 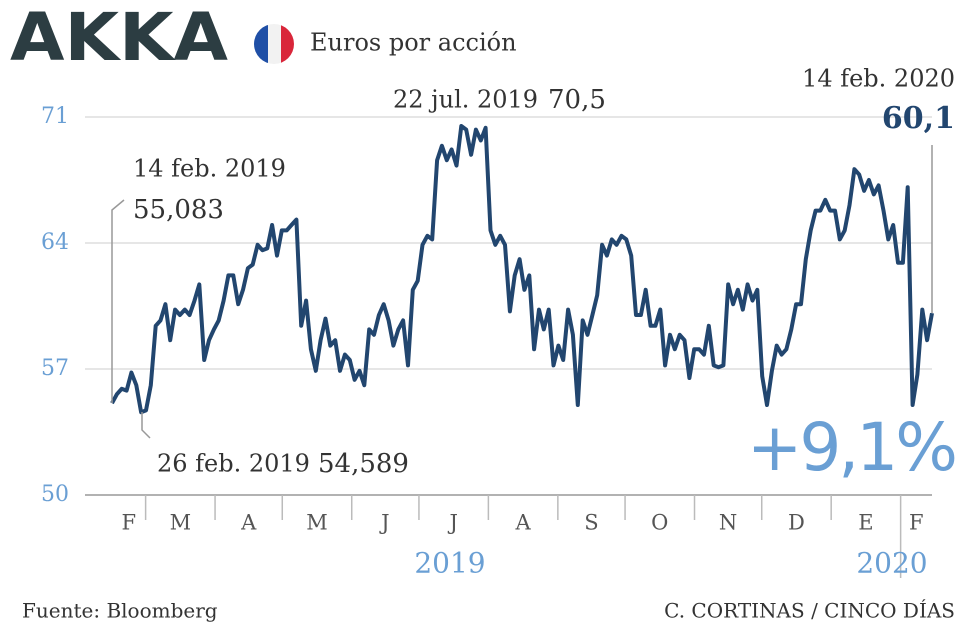 What do you see at coordinates (918, 118) in the screenshot?
I see `annotation-value: 60,1` at bounding box center [918, 118].